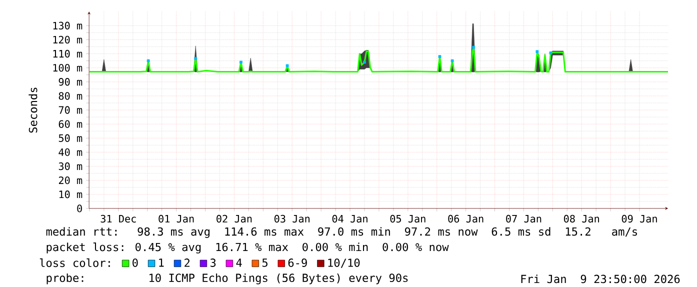  Describe the element at coordinates (33, 110) in the screenshot. I see `y-axis-title: Seconds` at that location.